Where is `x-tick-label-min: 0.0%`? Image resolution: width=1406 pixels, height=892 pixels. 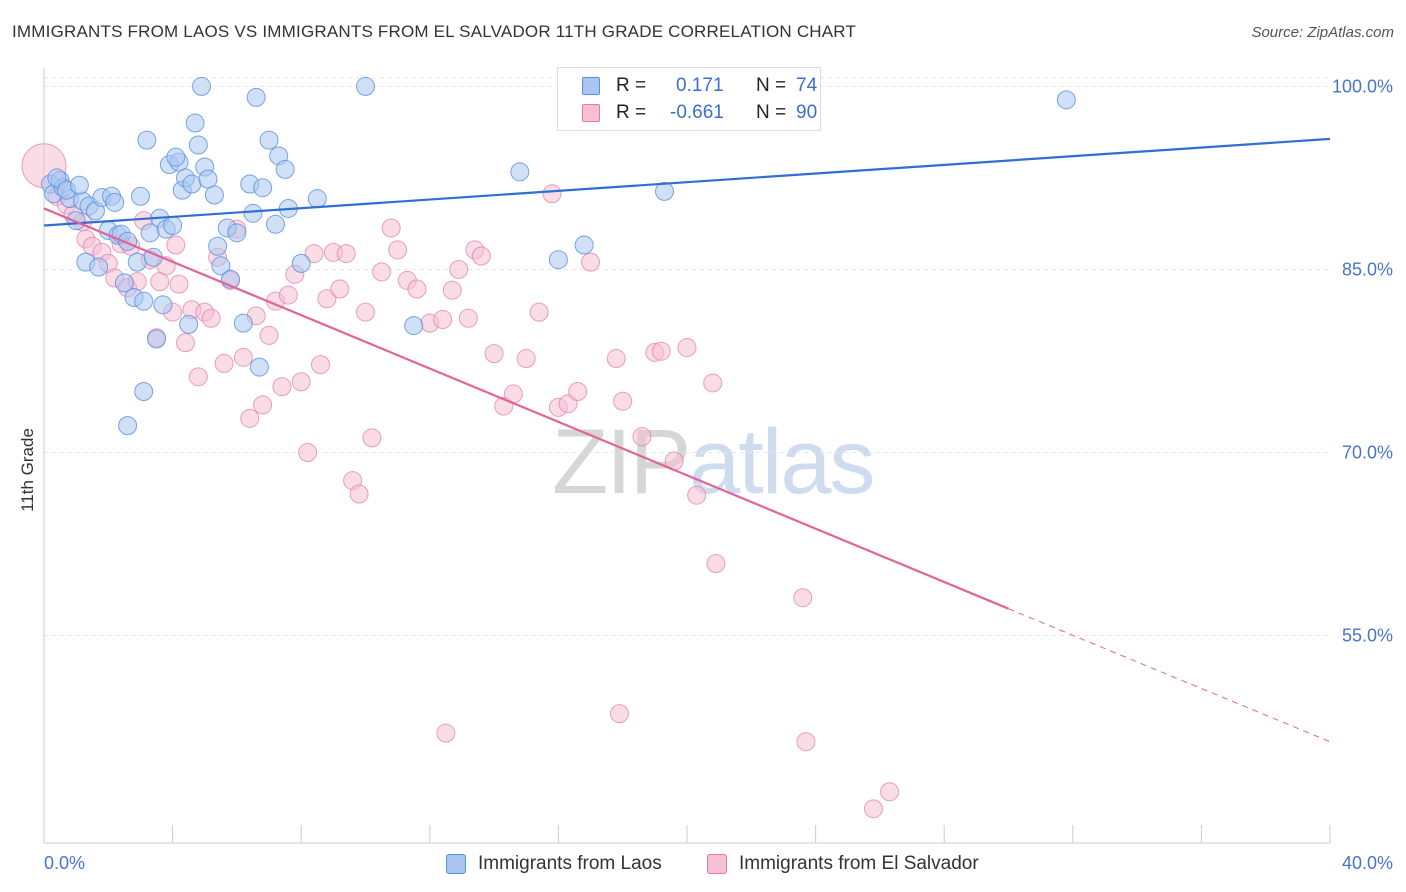
x-tick-label-min: 0.0% is located at coordinates (64, 863).